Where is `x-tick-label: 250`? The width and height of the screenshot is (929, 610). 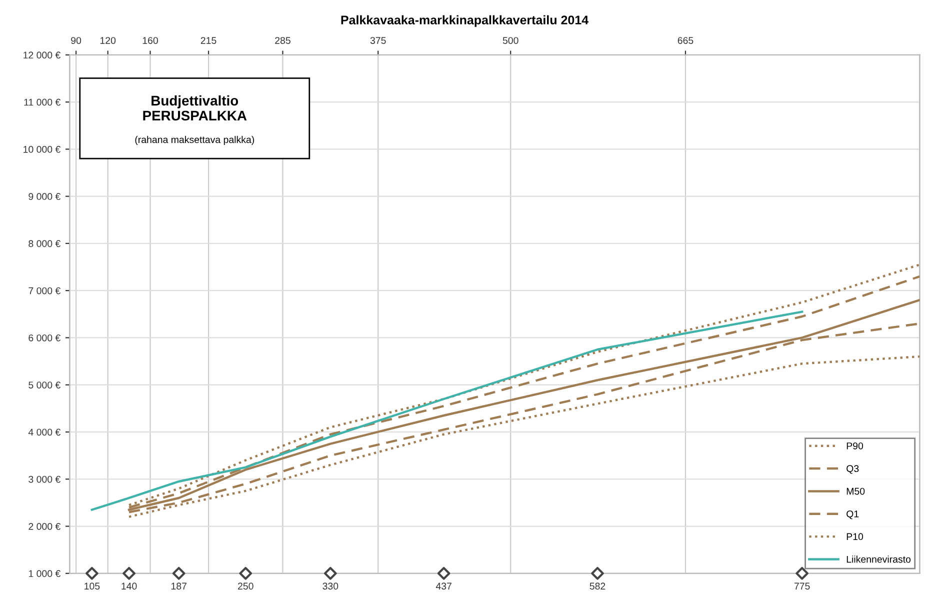 x-tick-label: 250 is located at coordinates (246, 586).